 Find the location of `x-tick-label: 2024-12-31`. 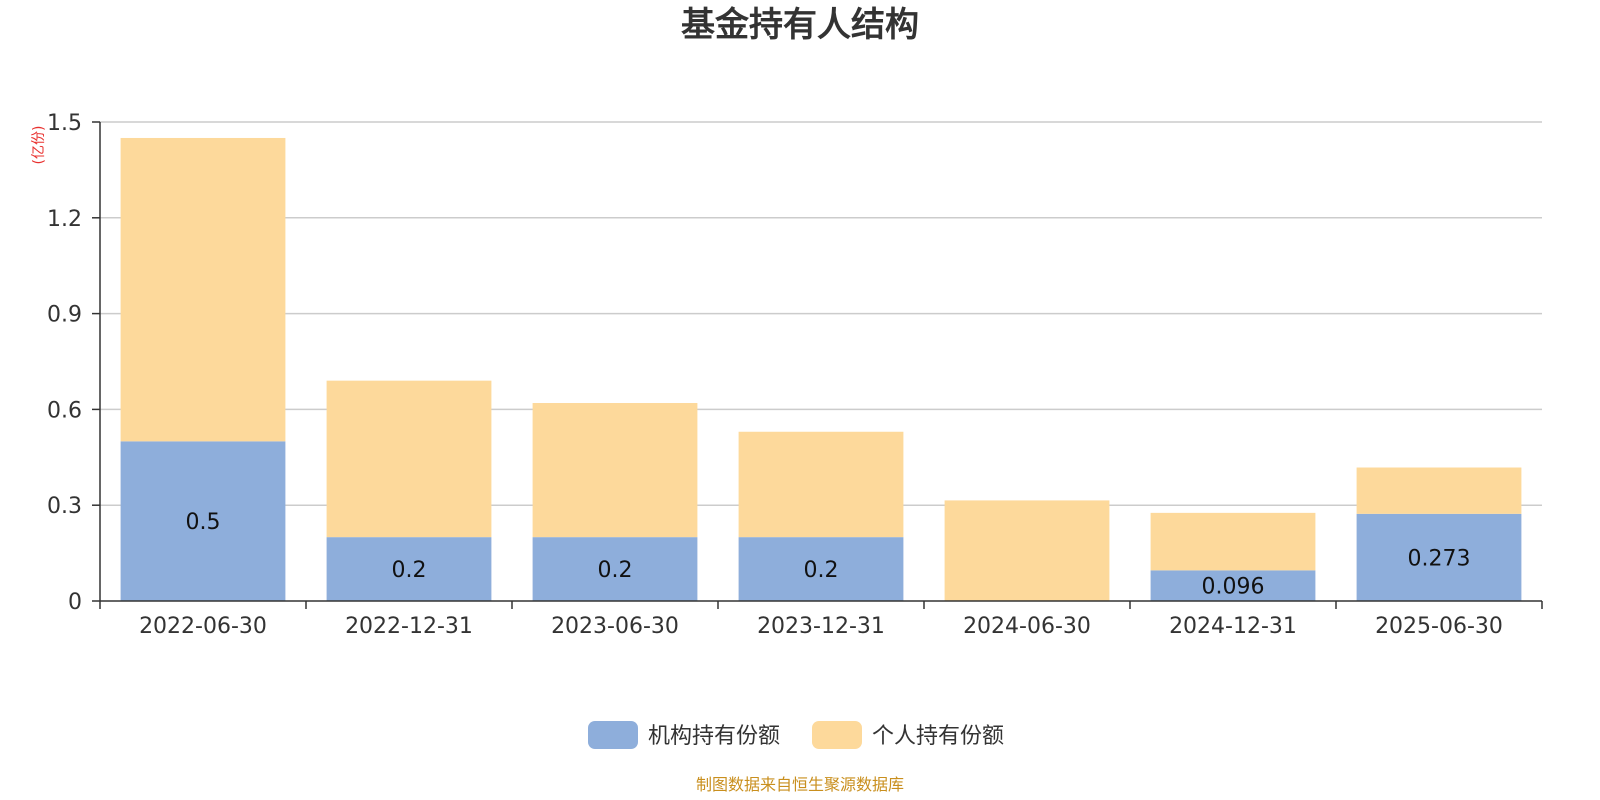

x-tick-label: 2024-12-31 is located at coordinates (1233, 626).